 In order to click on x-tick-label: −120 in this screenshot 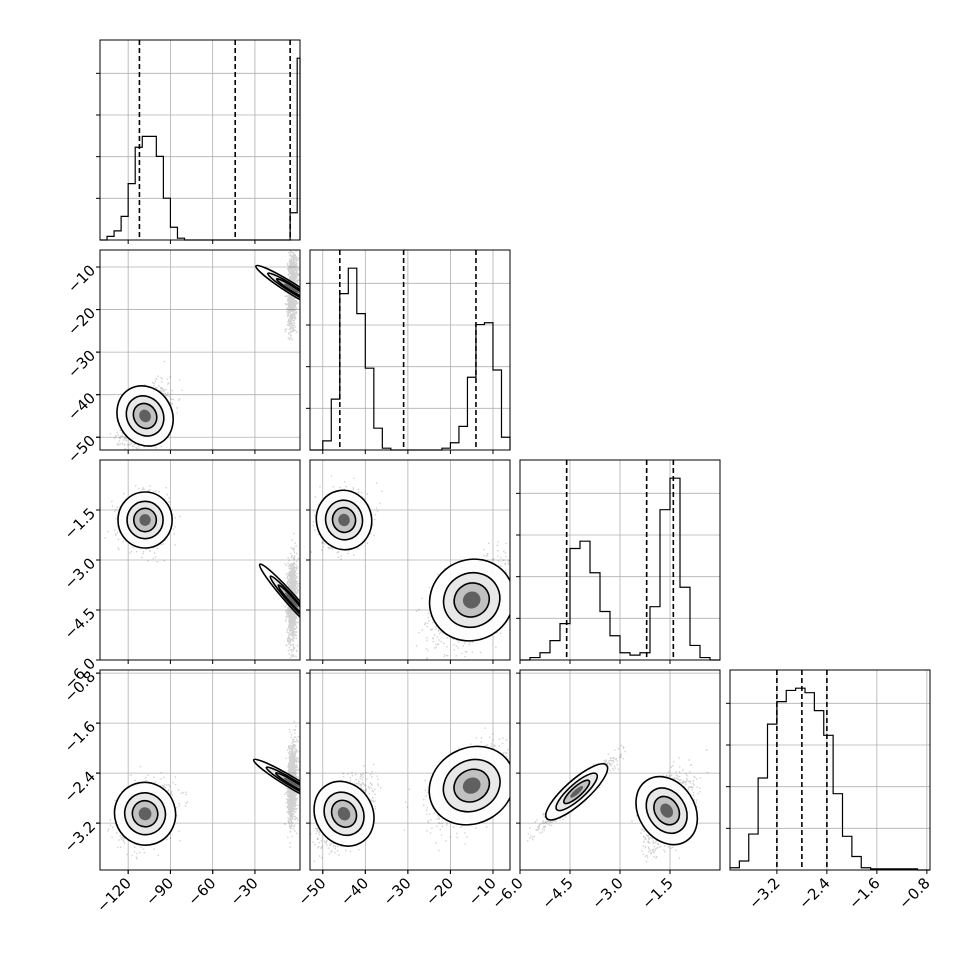, I will do `click(114, 895)`.